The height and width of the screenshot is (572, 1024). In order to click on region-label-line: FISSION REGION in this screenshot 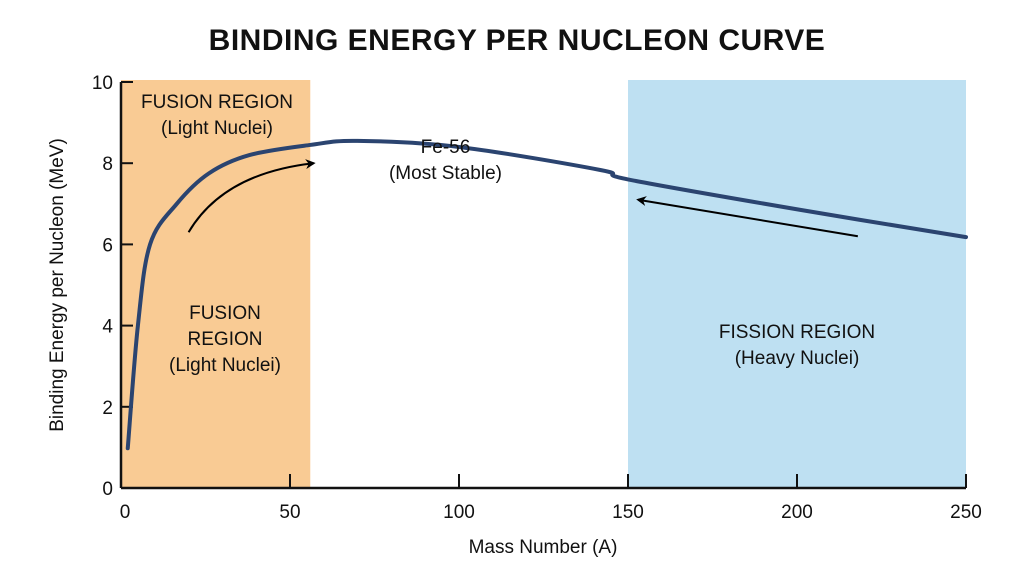, I will do `click(797, 332)`.